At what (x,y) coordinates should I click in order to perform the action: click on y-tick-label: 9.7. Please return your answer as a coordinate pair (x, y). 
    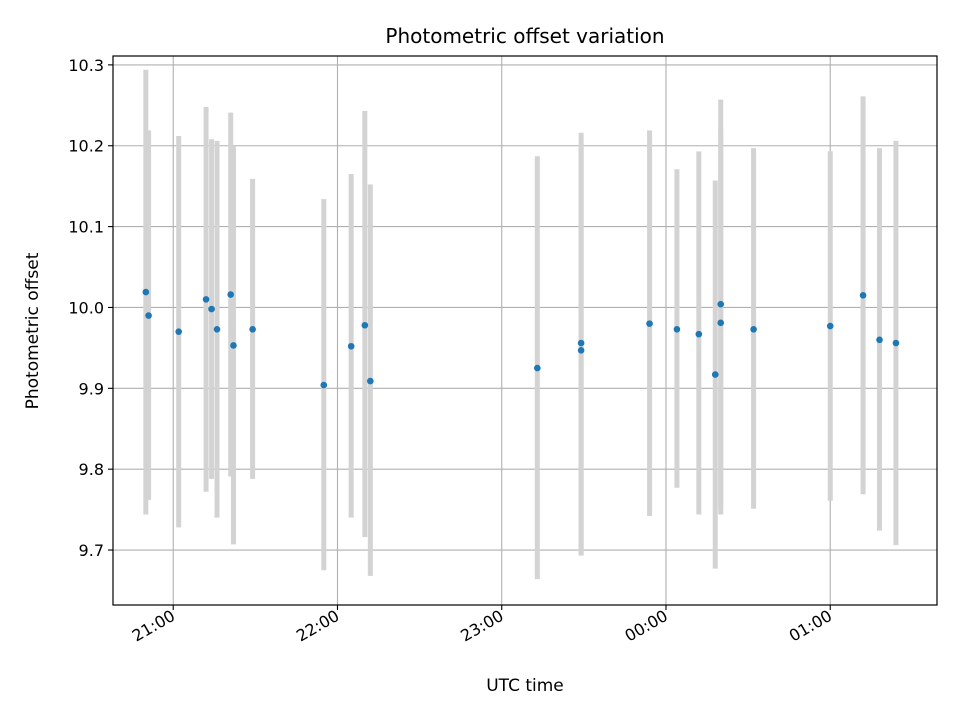
    Looking at the image, I should click on (91, 550).